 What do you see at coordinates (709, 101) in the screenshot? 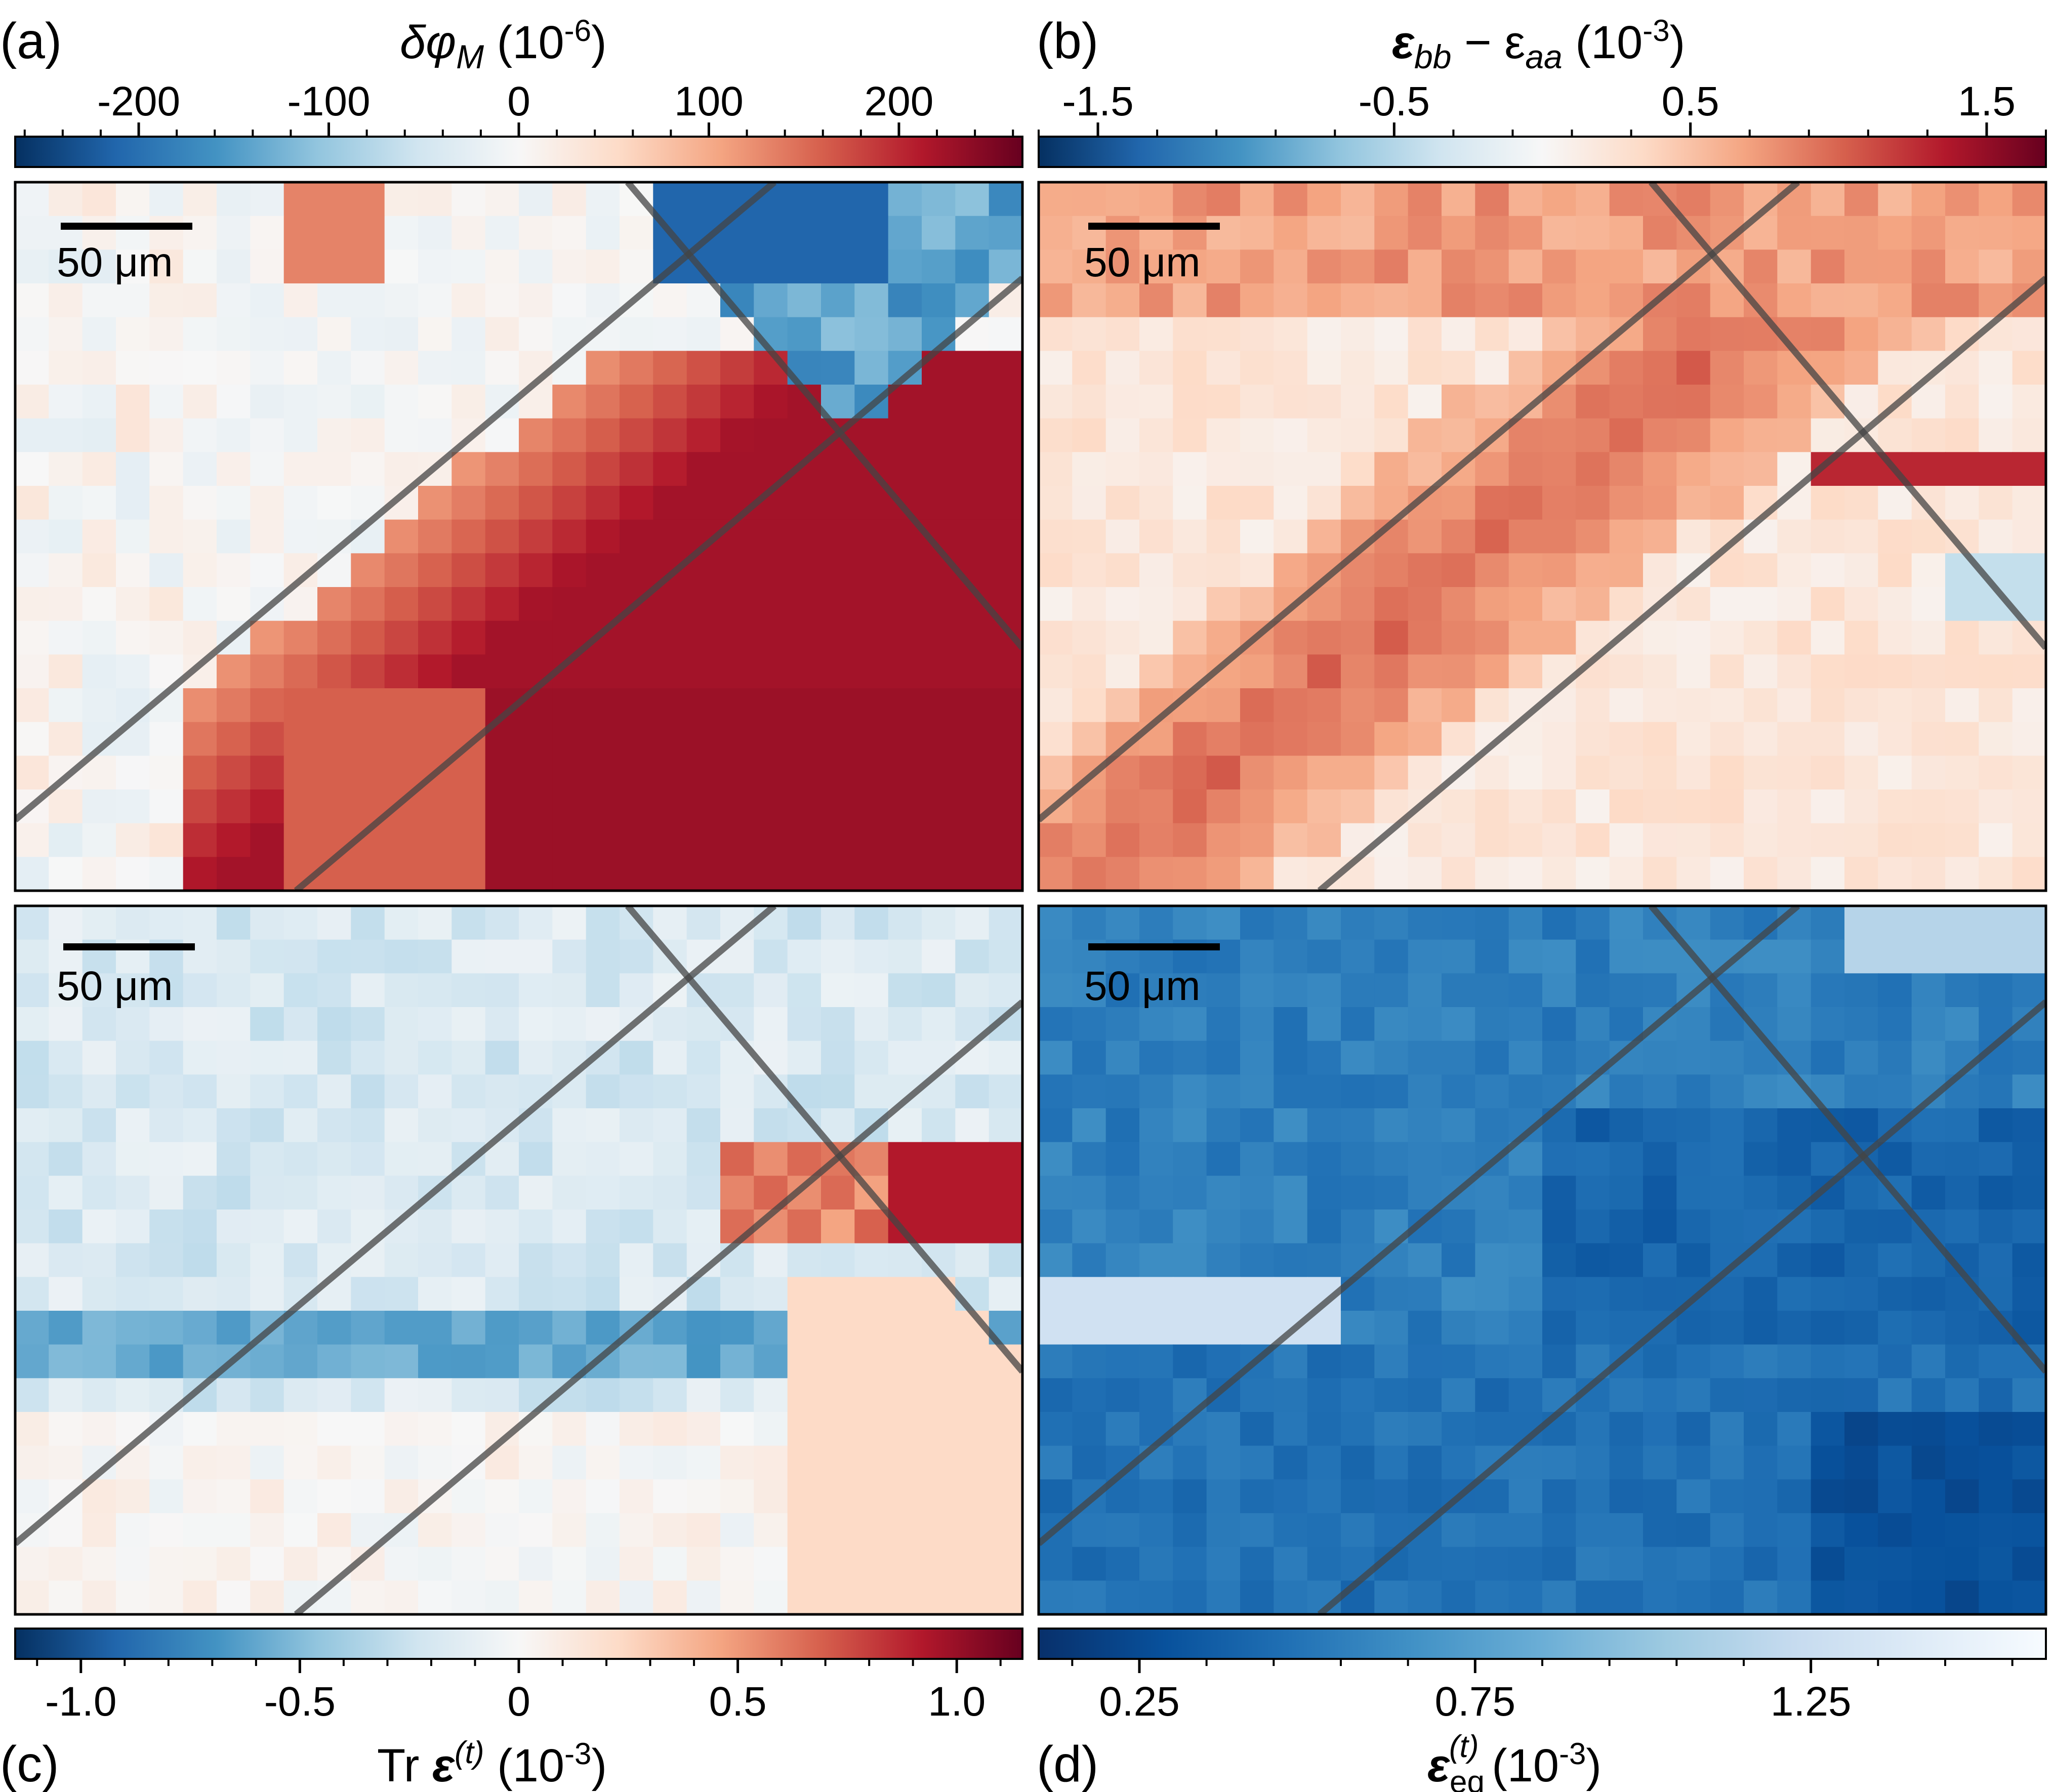
I see `colorbar-tick-label: 100` at bounding box center [709, 101].